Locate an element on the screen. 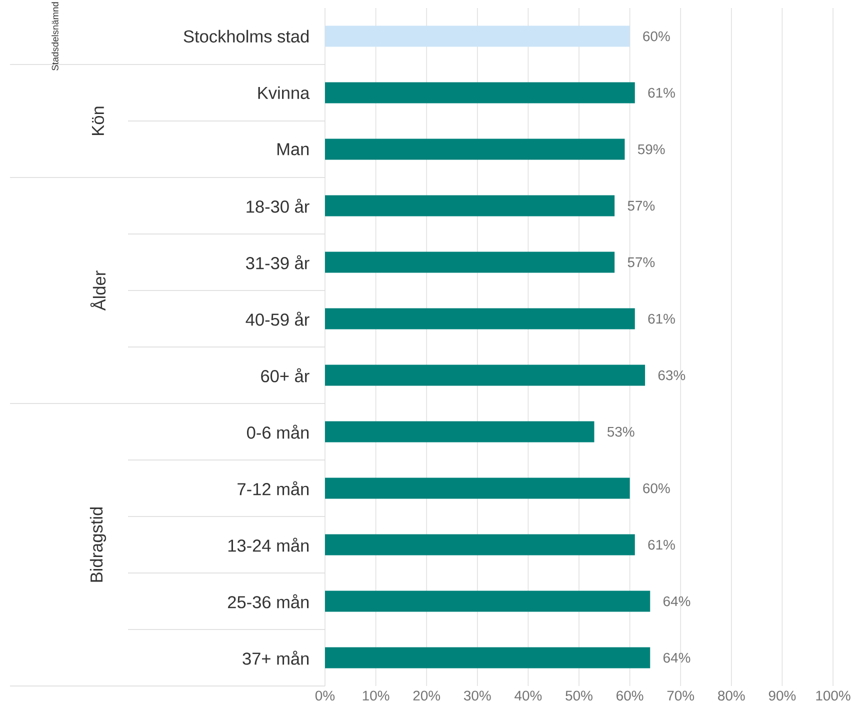  x-tick-label: 60% is located at coordinates (630, 695).